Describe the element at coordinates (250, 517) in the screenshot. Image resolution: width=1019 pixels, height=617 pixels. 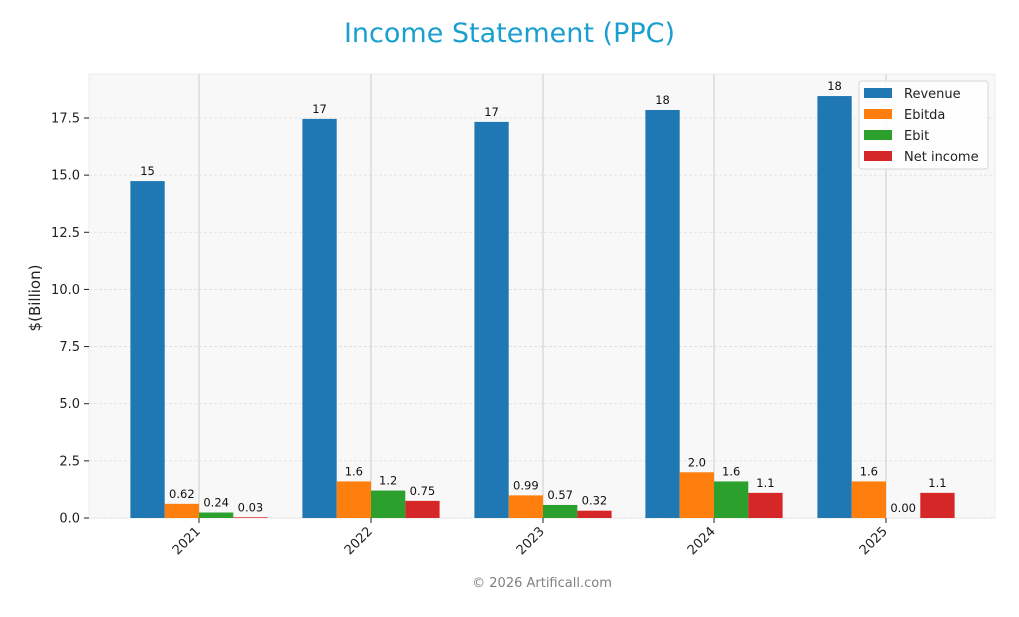
I see `bar-net-income-2021` at that location.